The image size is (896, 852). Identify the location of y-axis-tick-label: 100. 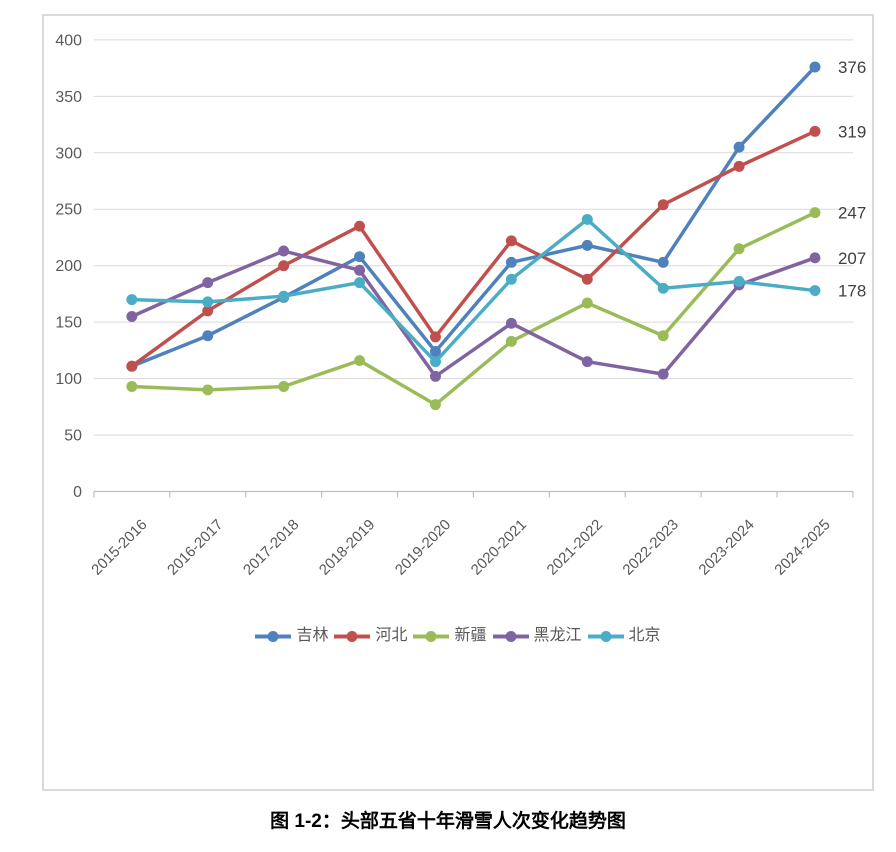
(68, 379).